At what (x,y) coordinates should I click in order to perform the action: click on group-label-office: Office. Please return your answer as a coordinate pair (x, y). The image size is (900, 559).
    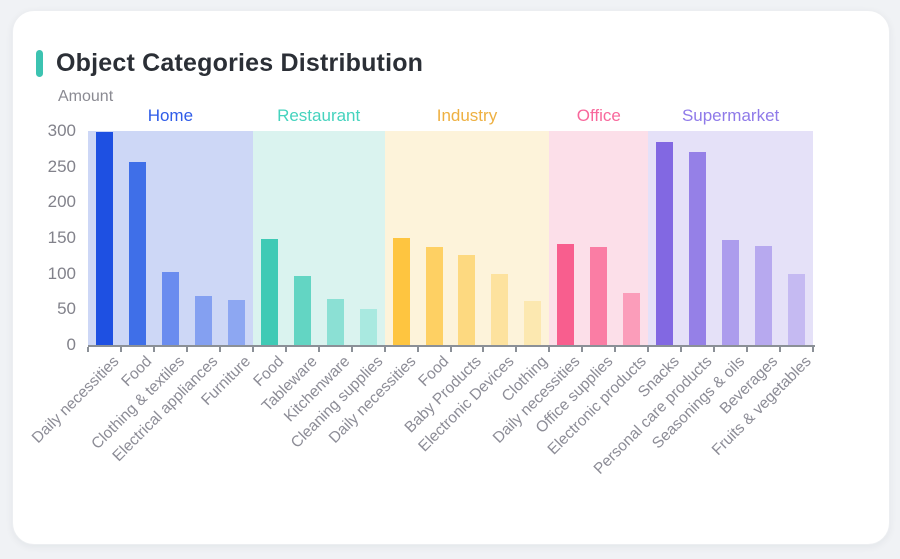
    Looking at the image, I should click on (598, 115).